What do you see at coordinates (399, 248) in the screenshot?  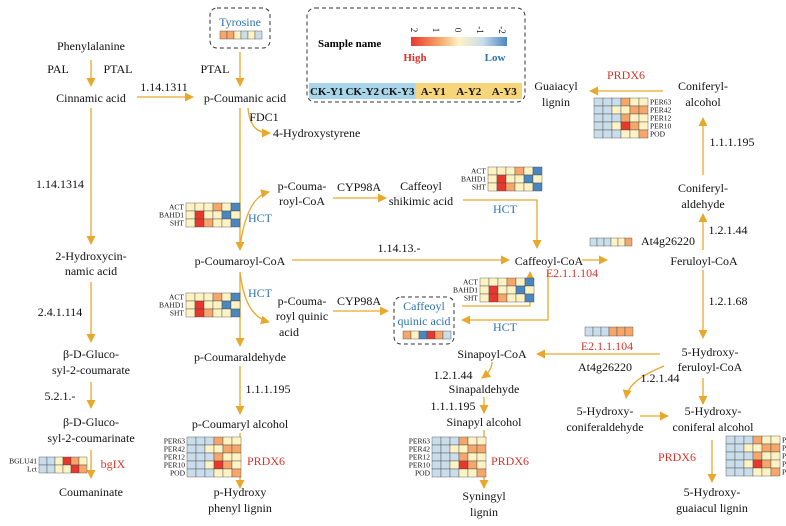 I see `enzyme-1-14-13: 1.14.13.-` at bounding box center [399, 248].